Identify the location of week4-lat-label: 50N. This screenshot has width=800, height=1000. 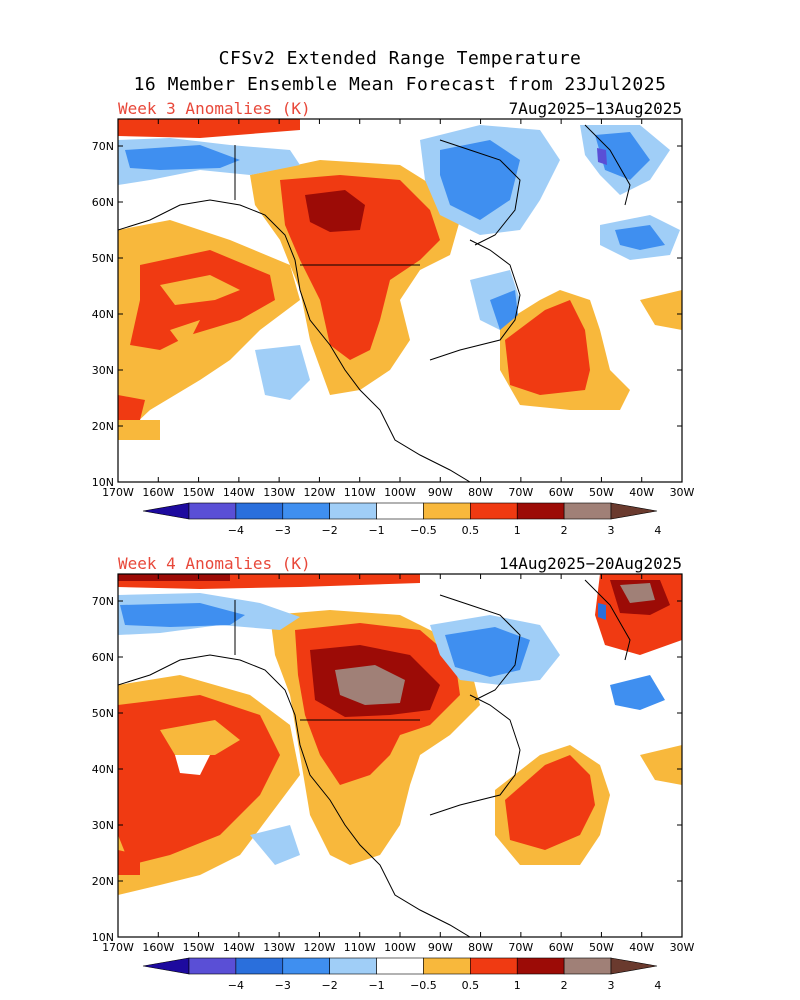
(103, 713).